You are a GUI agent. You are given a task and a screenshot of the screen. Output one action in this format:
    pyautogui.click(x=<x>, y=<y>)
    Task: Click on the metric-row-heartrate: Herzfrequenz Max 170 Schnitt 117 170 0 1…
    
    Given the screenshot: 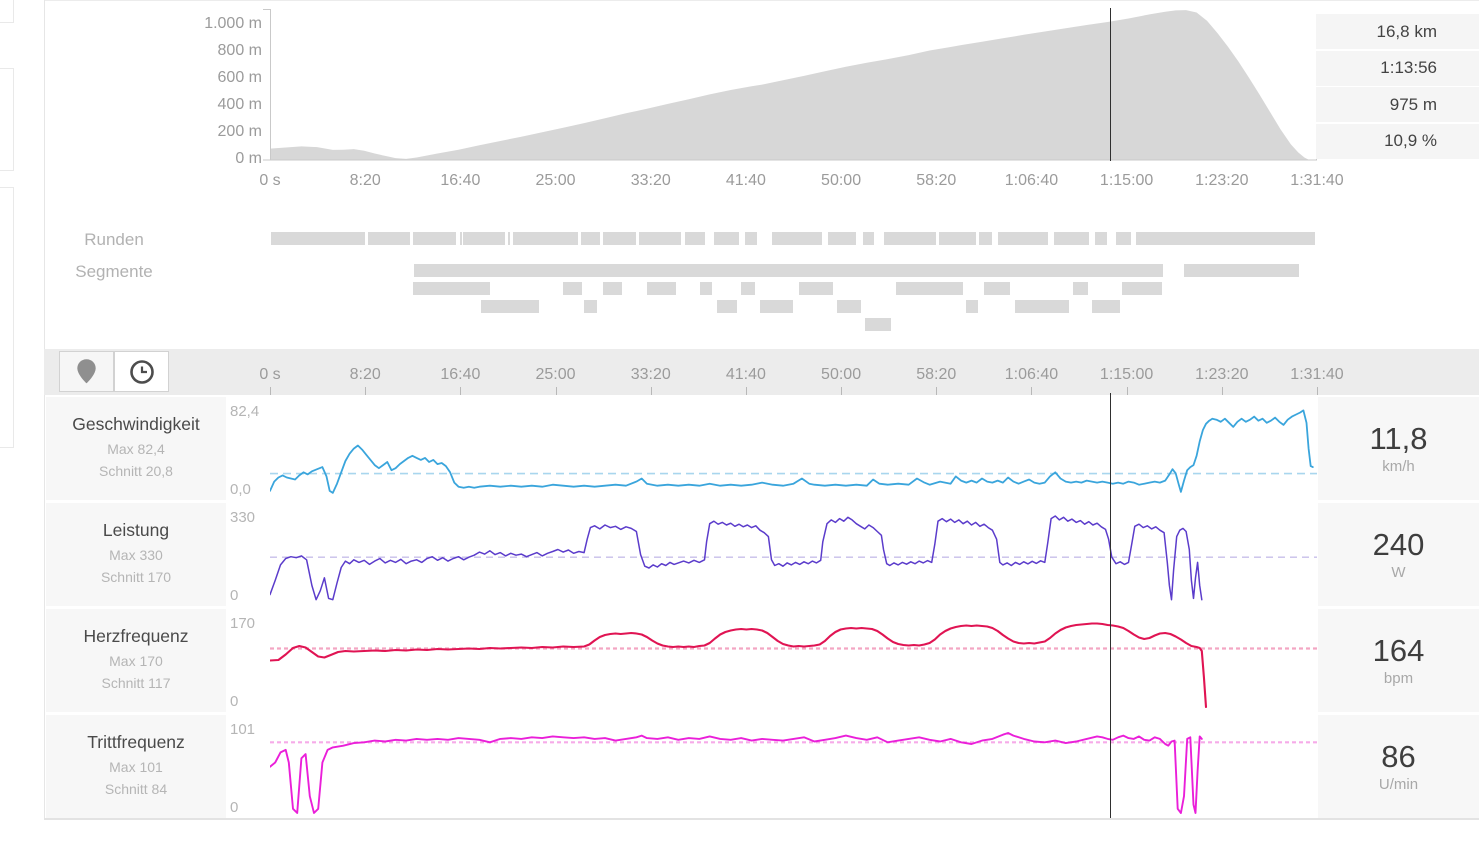 What is the action you would take?
    pyautogui.click(x=761, y=660)
    